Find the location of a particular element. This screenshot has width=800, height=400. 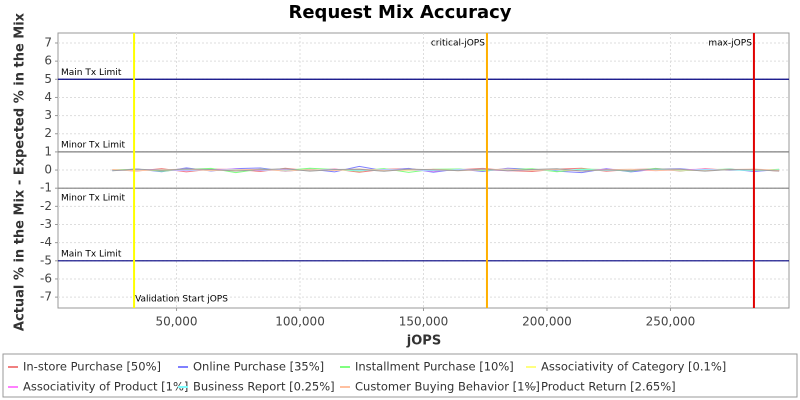

y-tick-label: -2 is located at coordinates (46, 206).